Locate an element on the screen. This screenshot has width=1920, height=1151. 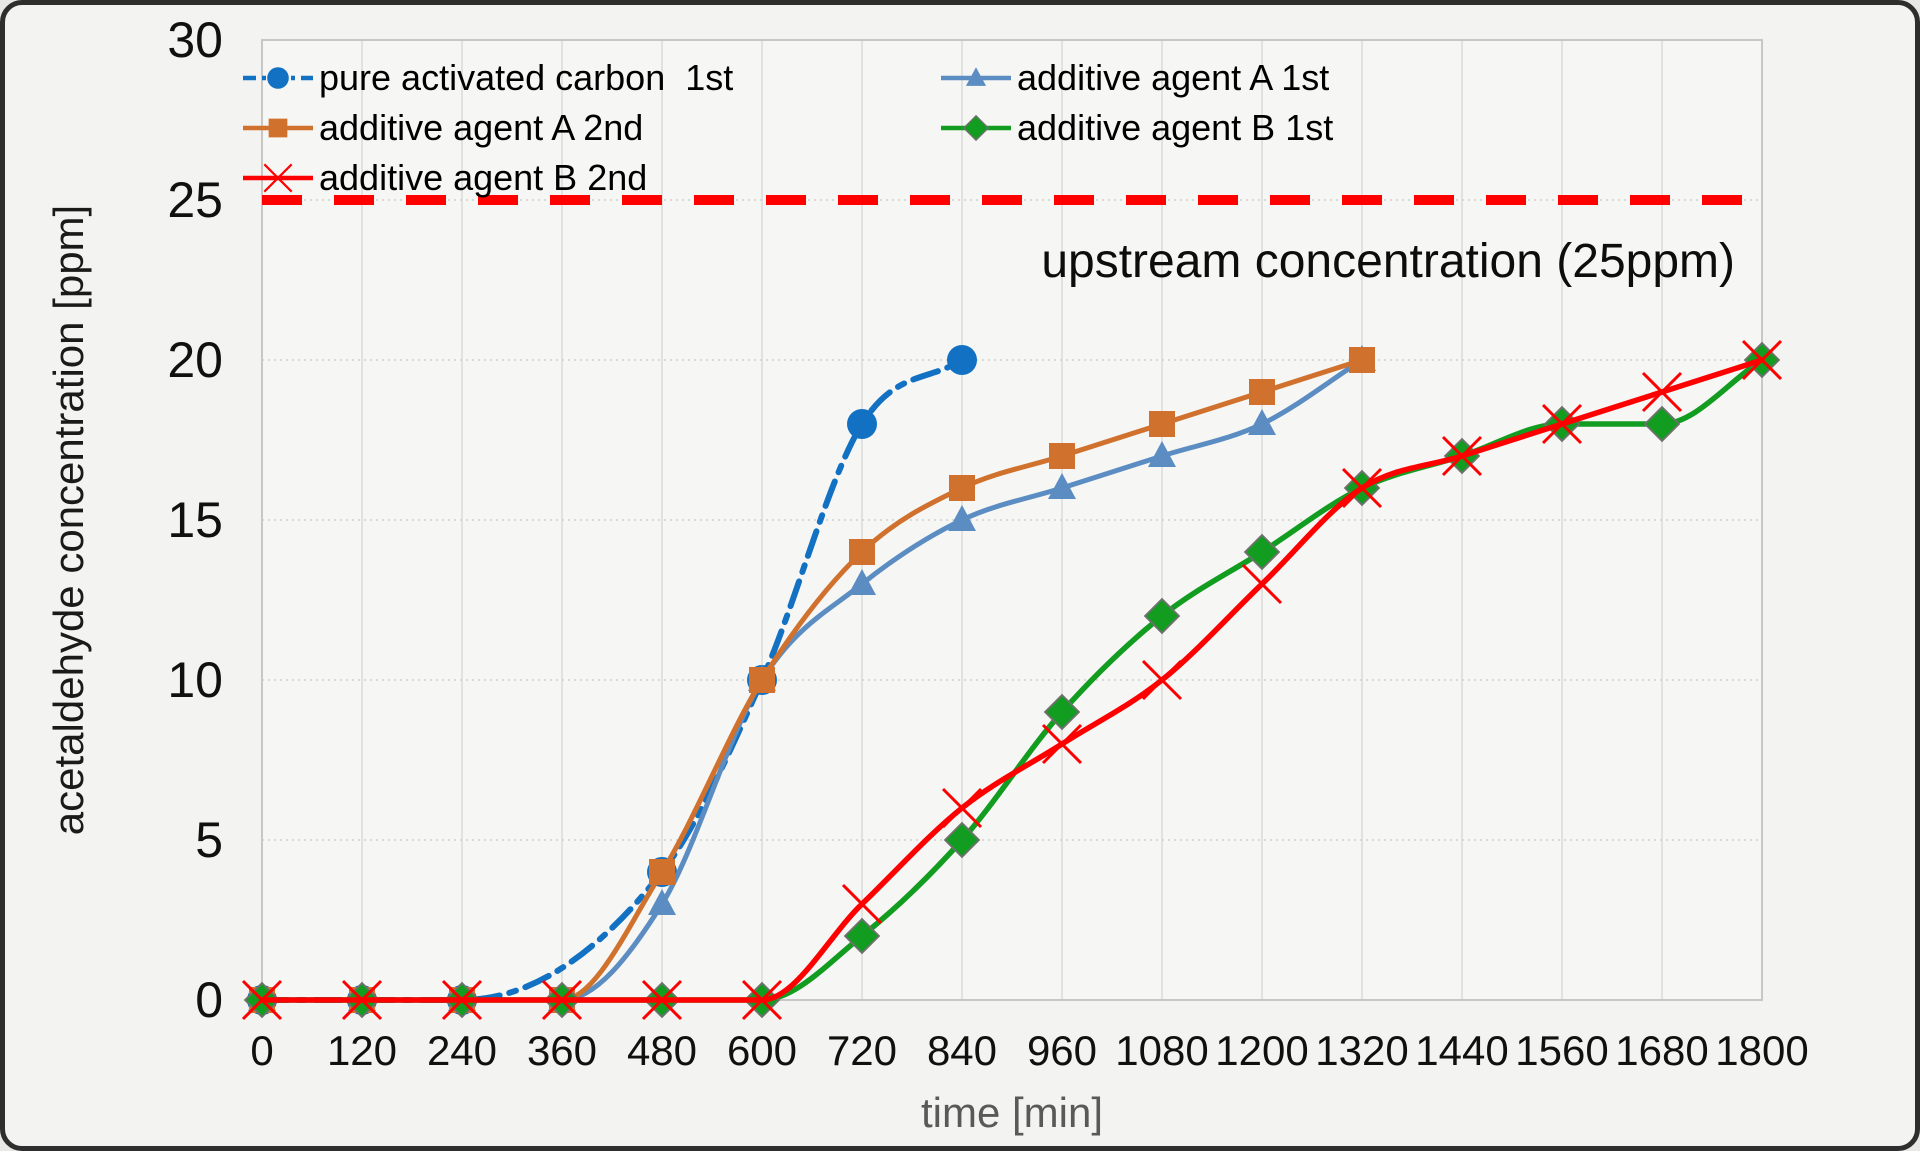
x-legend-icon is located at coordinates (278, 178).